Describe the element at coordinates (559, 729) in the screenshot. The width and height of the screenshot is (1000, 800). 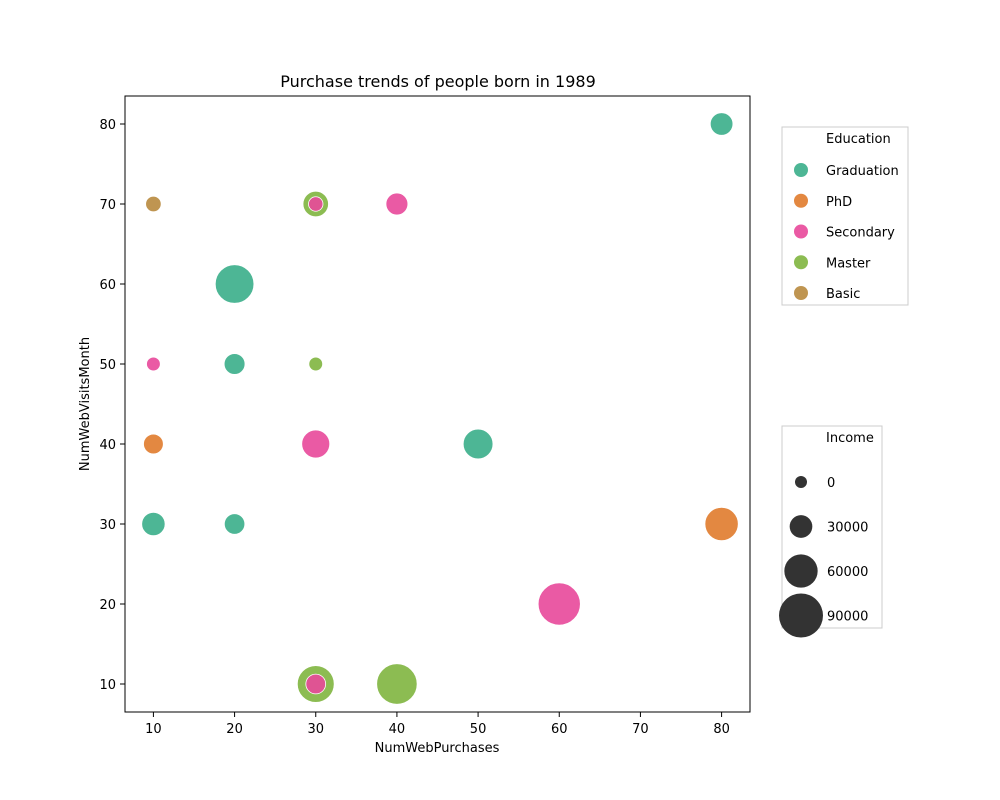
I see `x-tick-label: 60` at that location.